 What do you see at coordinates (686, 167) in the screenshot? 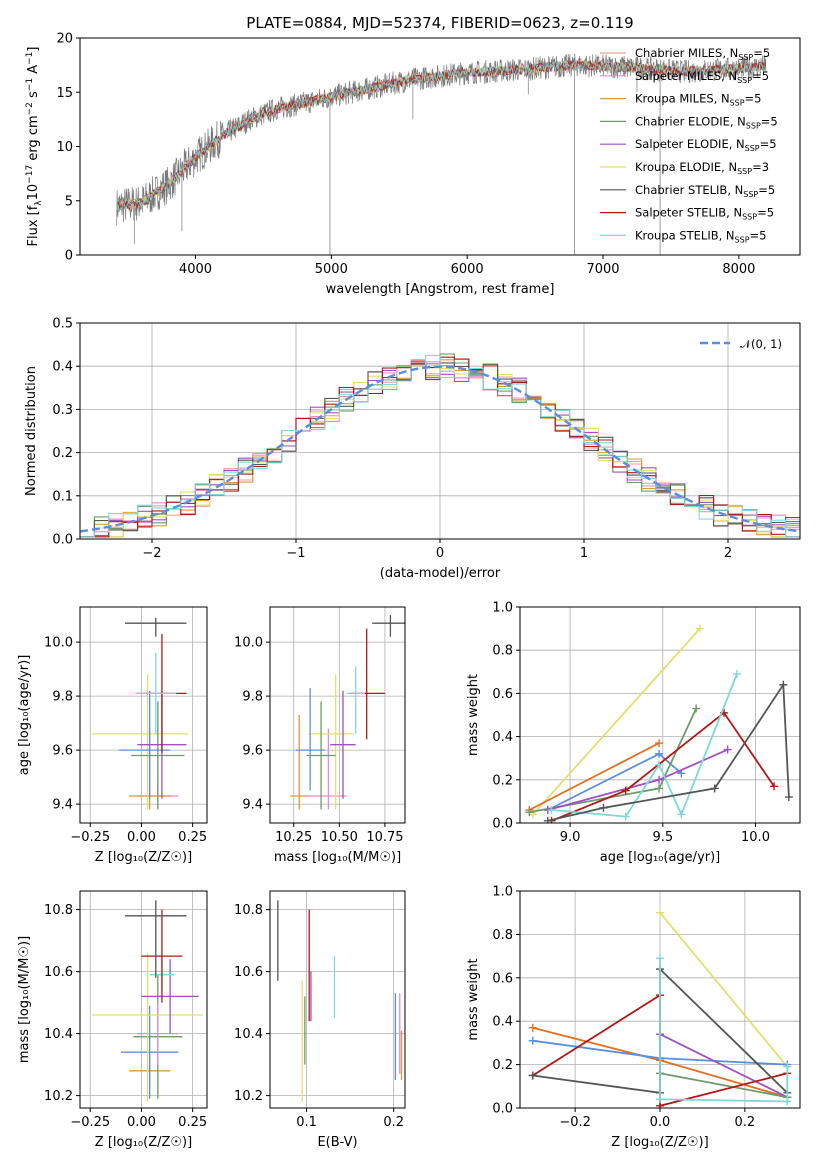
I see `legend-label-text: Kroupa ELODIE, N` at bounding box center [686, 167].